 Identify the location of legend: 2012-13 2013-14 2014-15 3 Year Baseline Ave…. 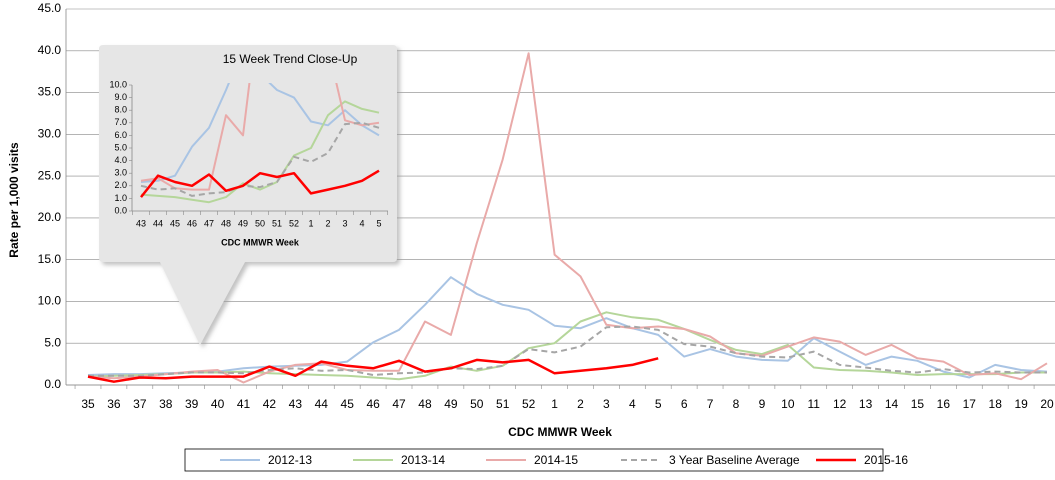
(564, 460).